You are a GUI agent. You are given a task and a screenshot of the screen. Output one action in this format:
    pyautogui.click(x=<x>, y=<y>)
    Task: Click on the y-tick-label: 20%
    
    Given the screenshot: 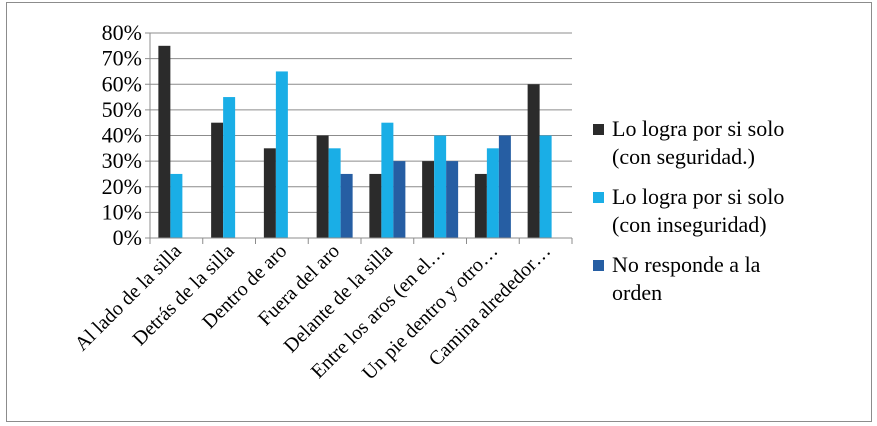 What is the action you would take?
    pyautogui.click(x=122, y=186)
    